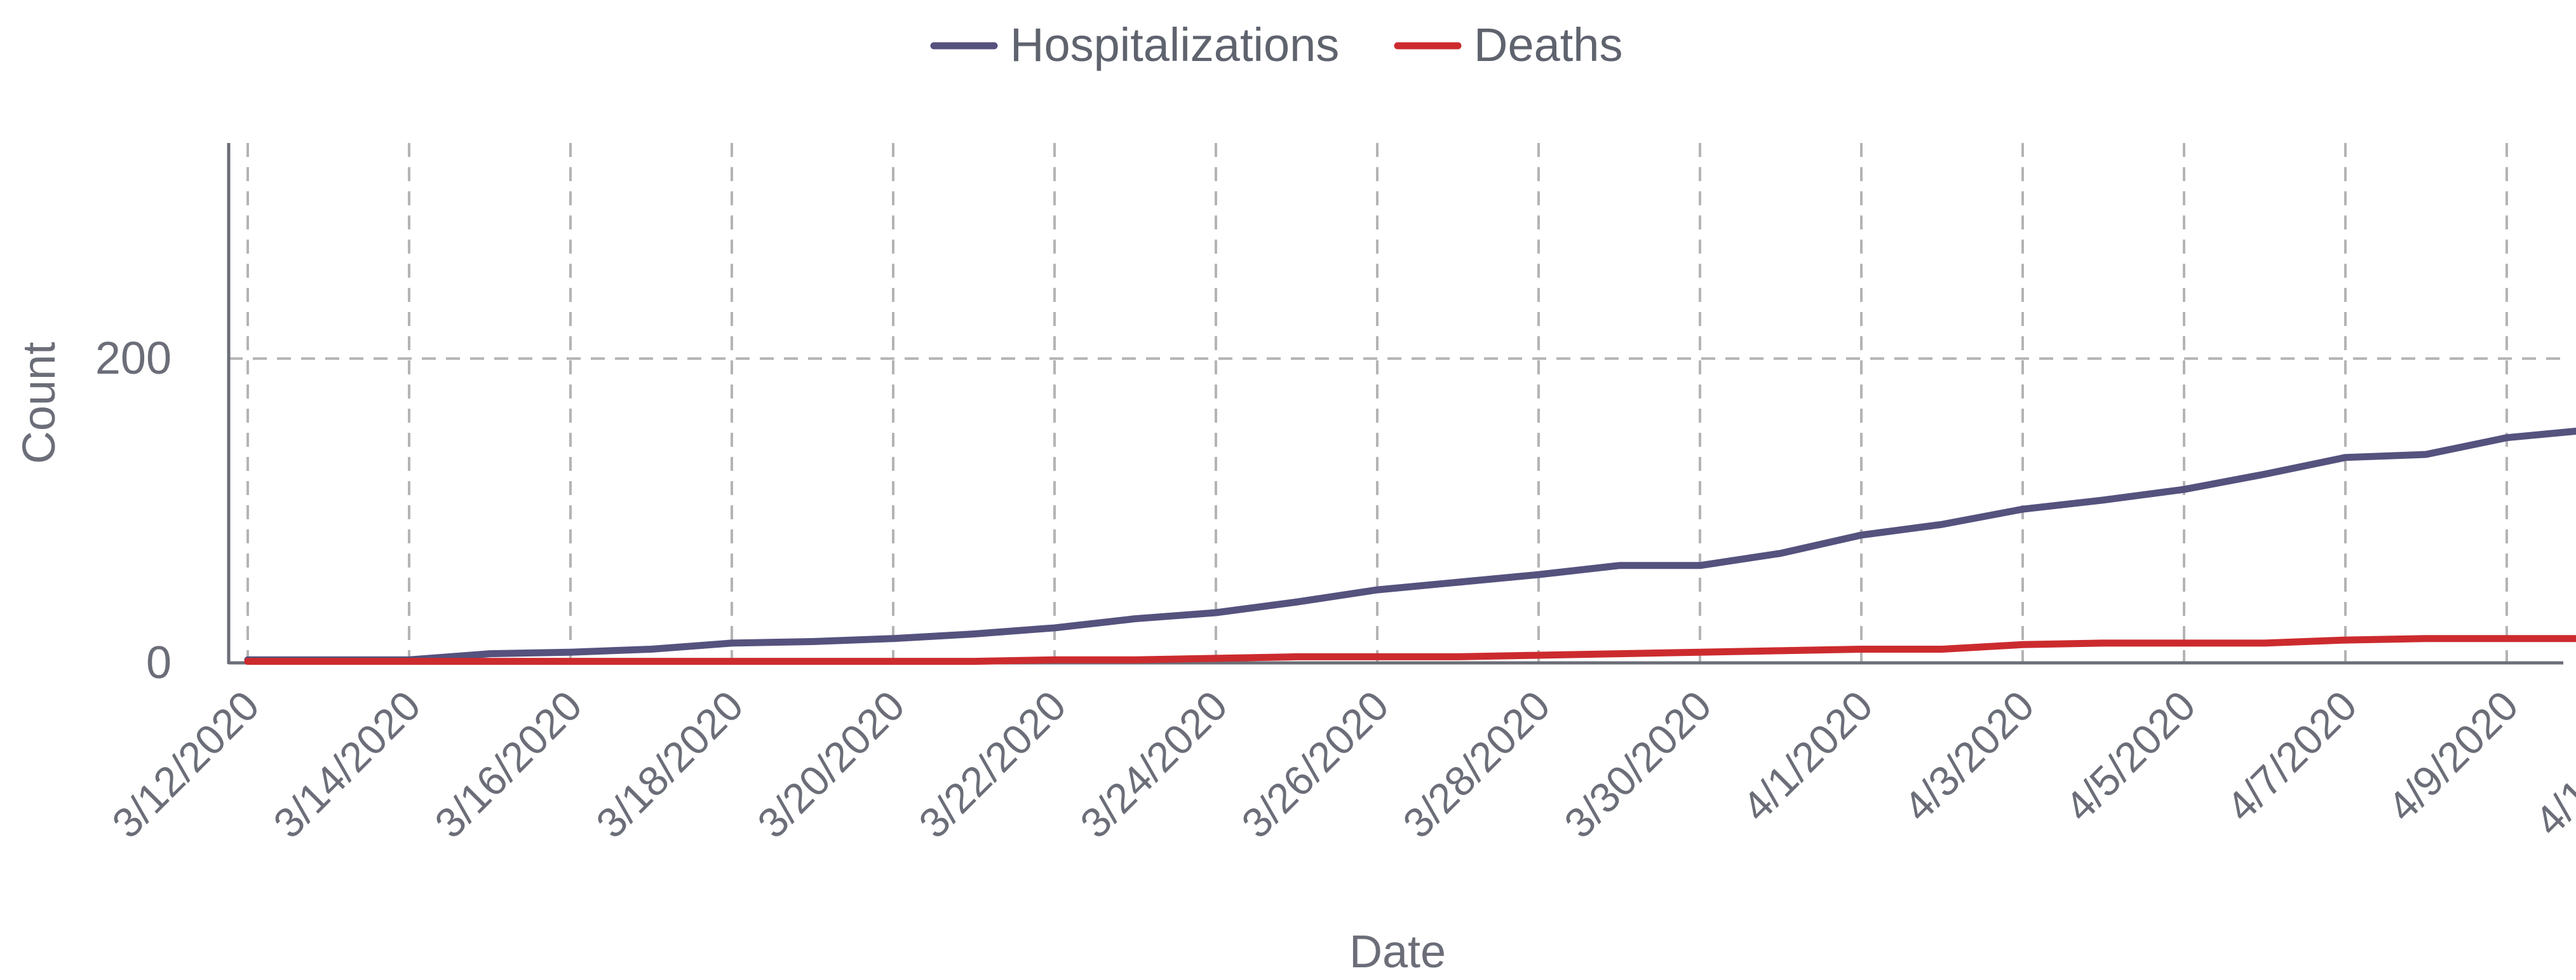 Image resolution: width=2576 pixels, height=980 pixels. Describe the element at coordinates (1153, 764) in the screenshot. I see `x-tick-label: 3/24/2020` at that location.